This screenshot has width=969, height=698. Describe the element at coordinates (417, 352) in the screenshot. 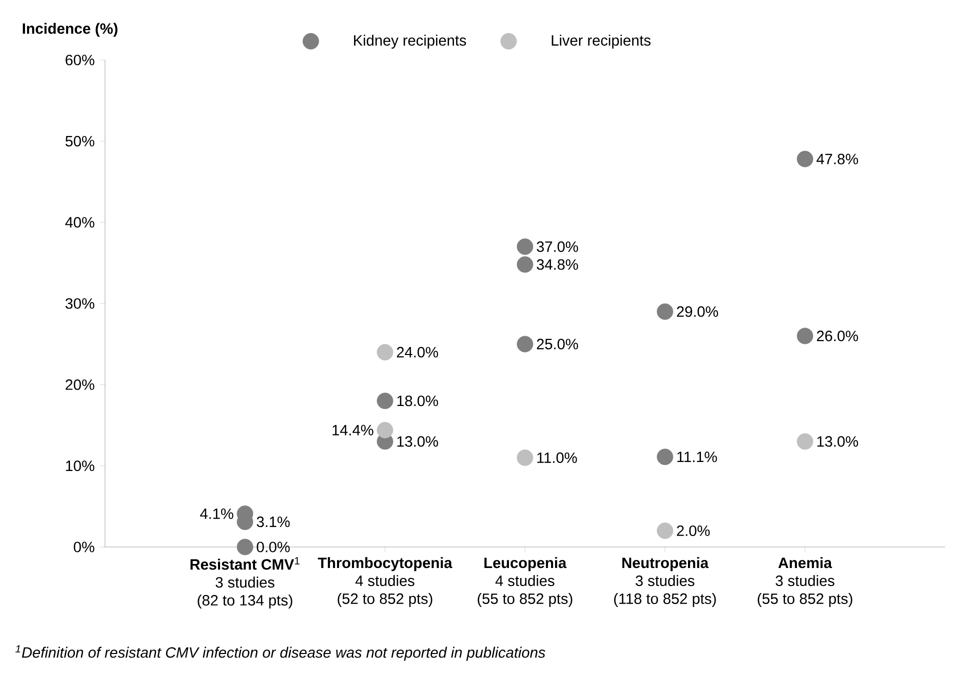

I see `data-label: 24.0%` at that location.